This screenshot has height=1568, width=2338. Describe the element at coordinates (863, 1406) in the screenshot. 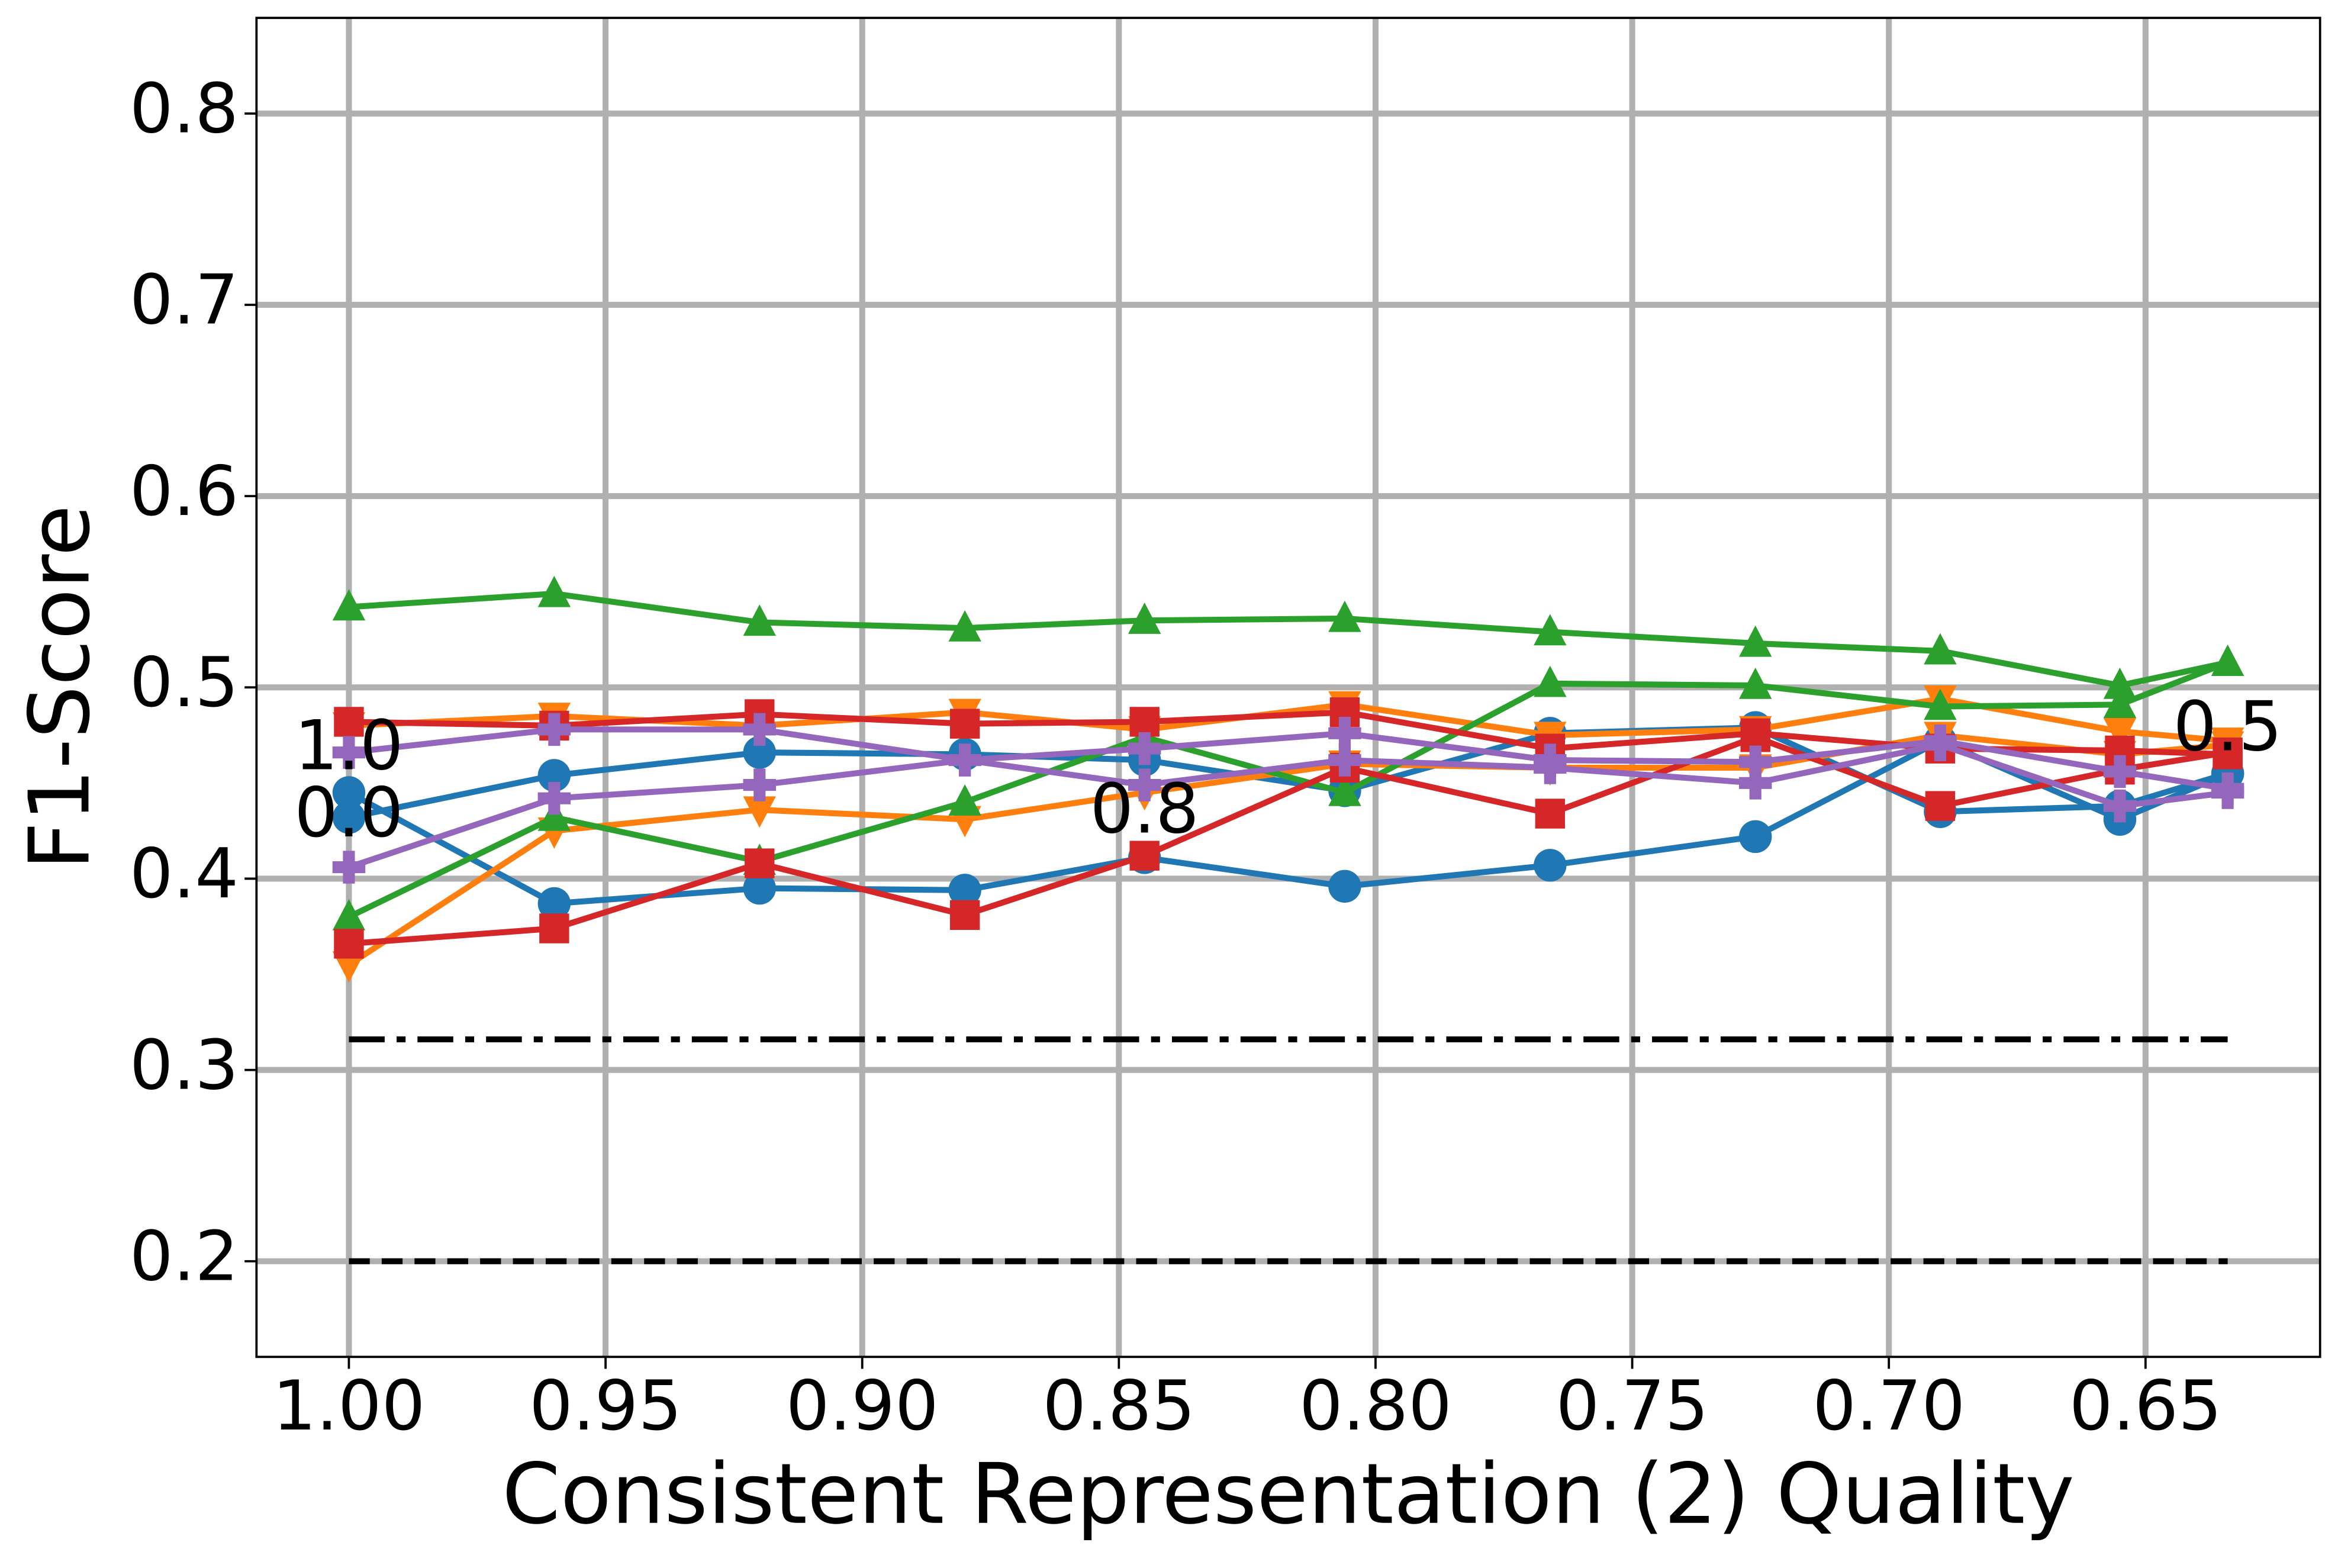

I see `x-tick-label: 0.90` at that location.